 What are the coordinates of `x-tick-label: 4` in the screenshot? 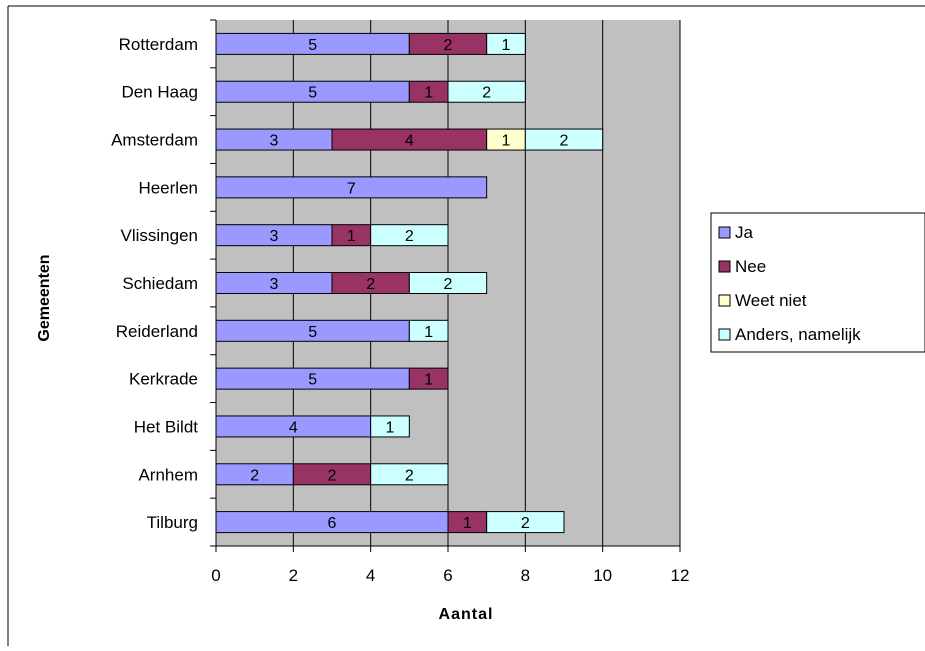 It's located at (370, 575).